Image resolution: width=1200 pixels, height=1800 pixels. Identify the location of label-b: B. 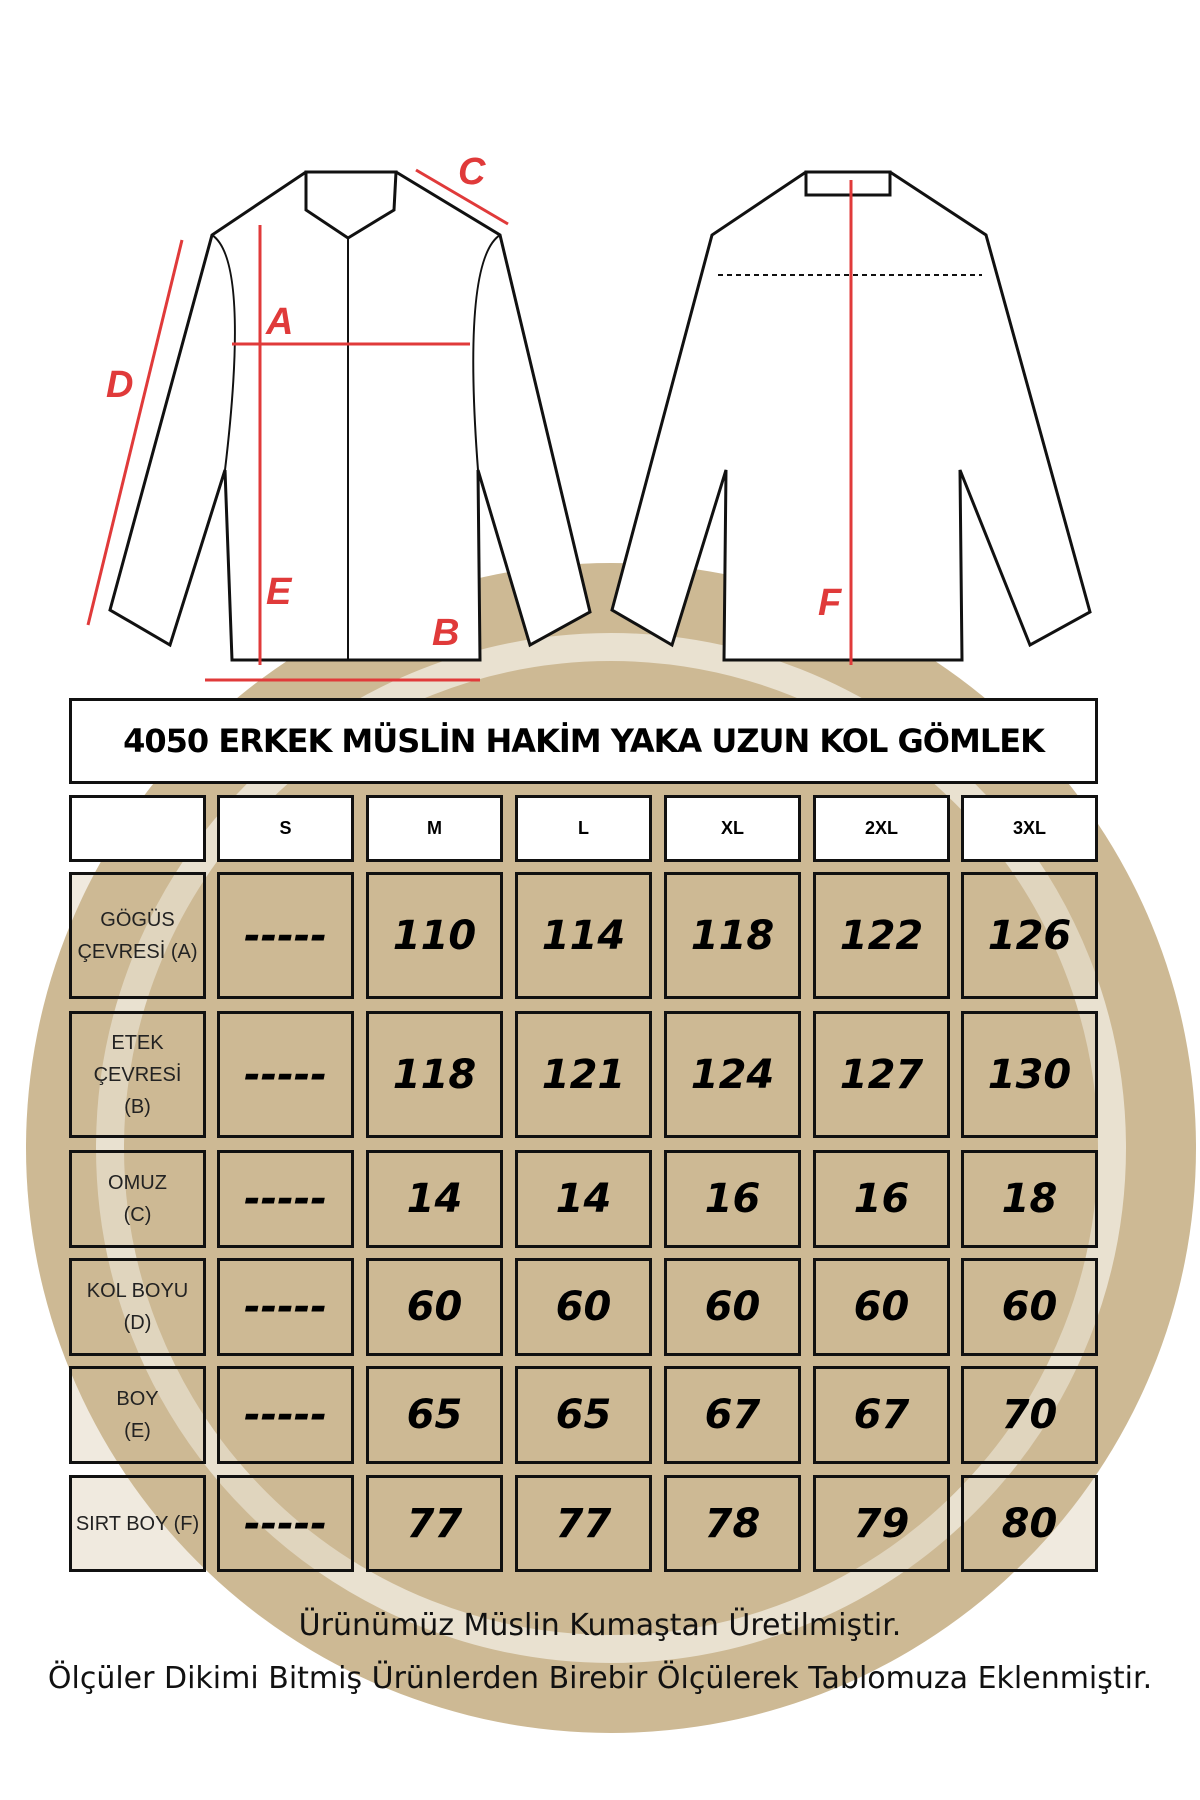
(445, 633).